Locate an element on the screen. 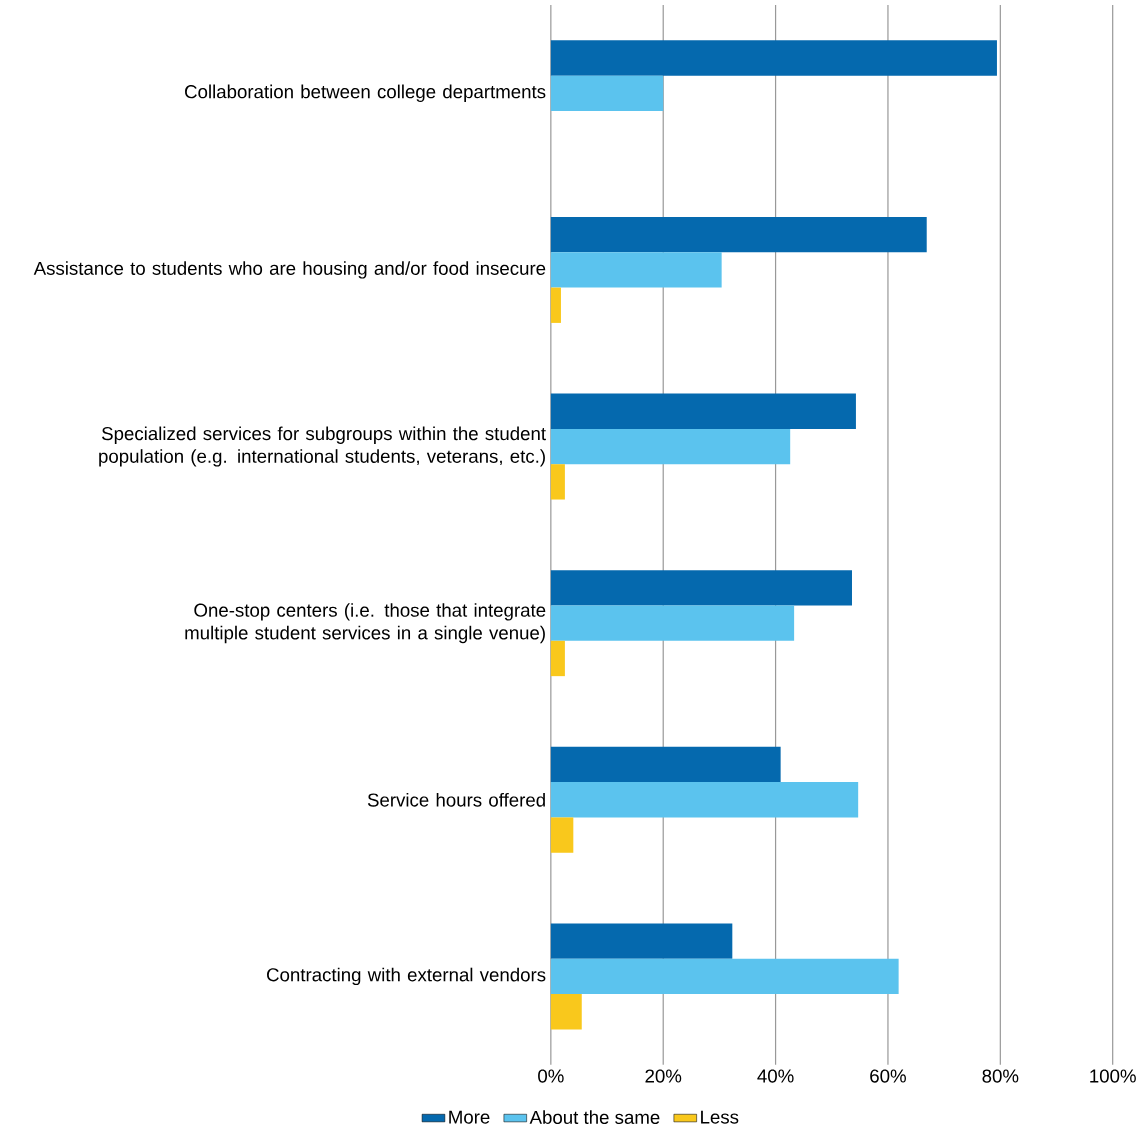 The height and width of the screenshot is (1135, 1141). y-tick-label: Assistance to students who are housing and/or food insecure is located at coordinates (289, 270).